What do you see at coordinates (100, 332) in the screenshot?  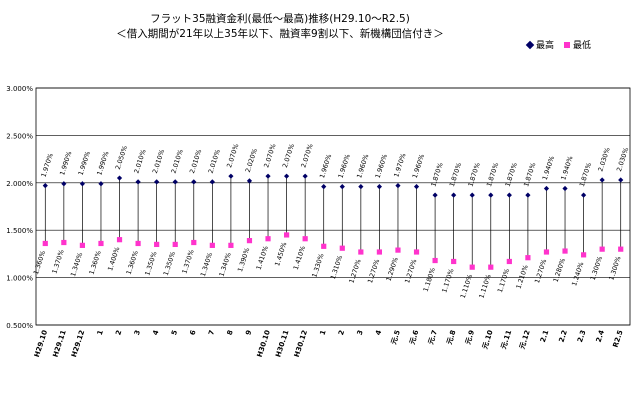 I see `x-tick-label: 1` at bounding box center [100, 332].